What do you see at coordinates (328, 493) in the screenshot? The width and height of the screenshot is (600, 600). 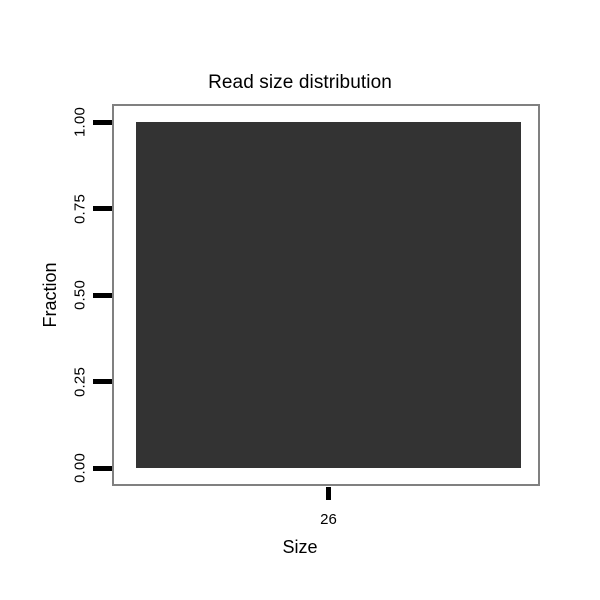 I see `x-axis-tick` at bounding box center [328, 493].